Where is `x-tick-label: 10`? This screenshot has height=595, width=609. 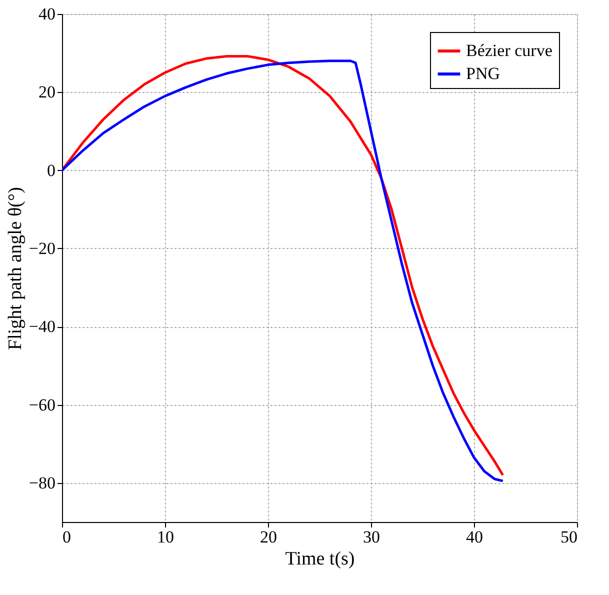
x-tick-label: 10 is located at coordinates (165, 537).